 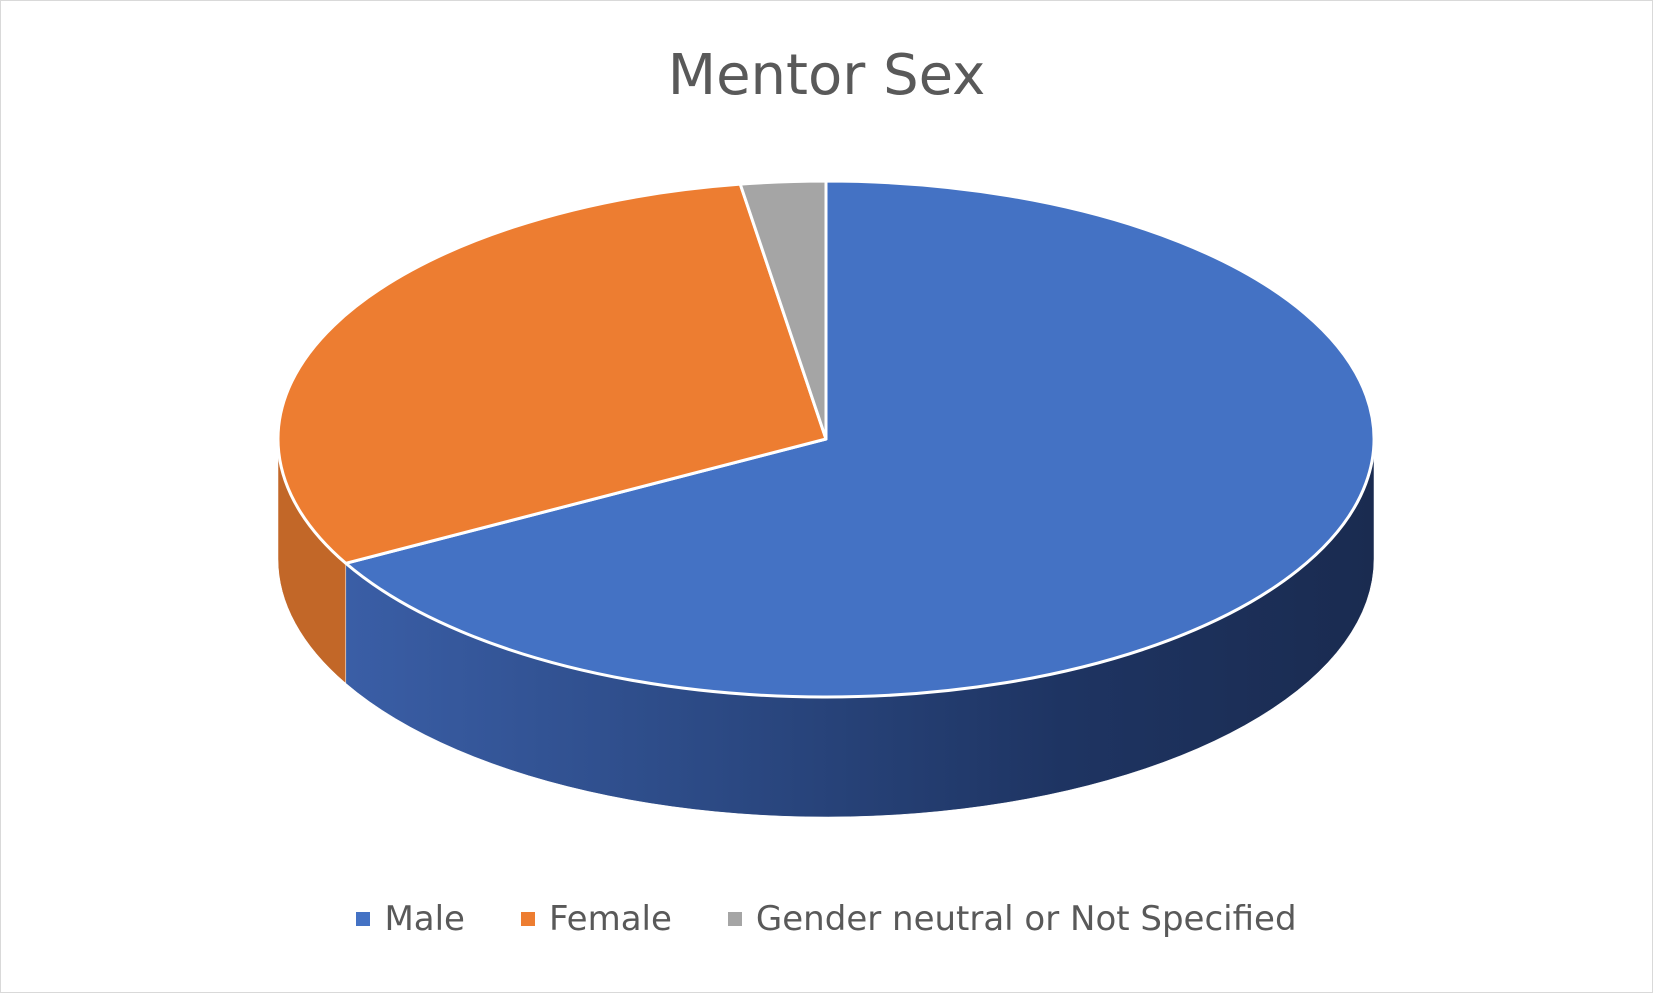 What do you see at coordinates (783, 310) in the screenshot?
I see `pie-slice-gender-neutral-or-not-specified` at bounding box center [783, 310].